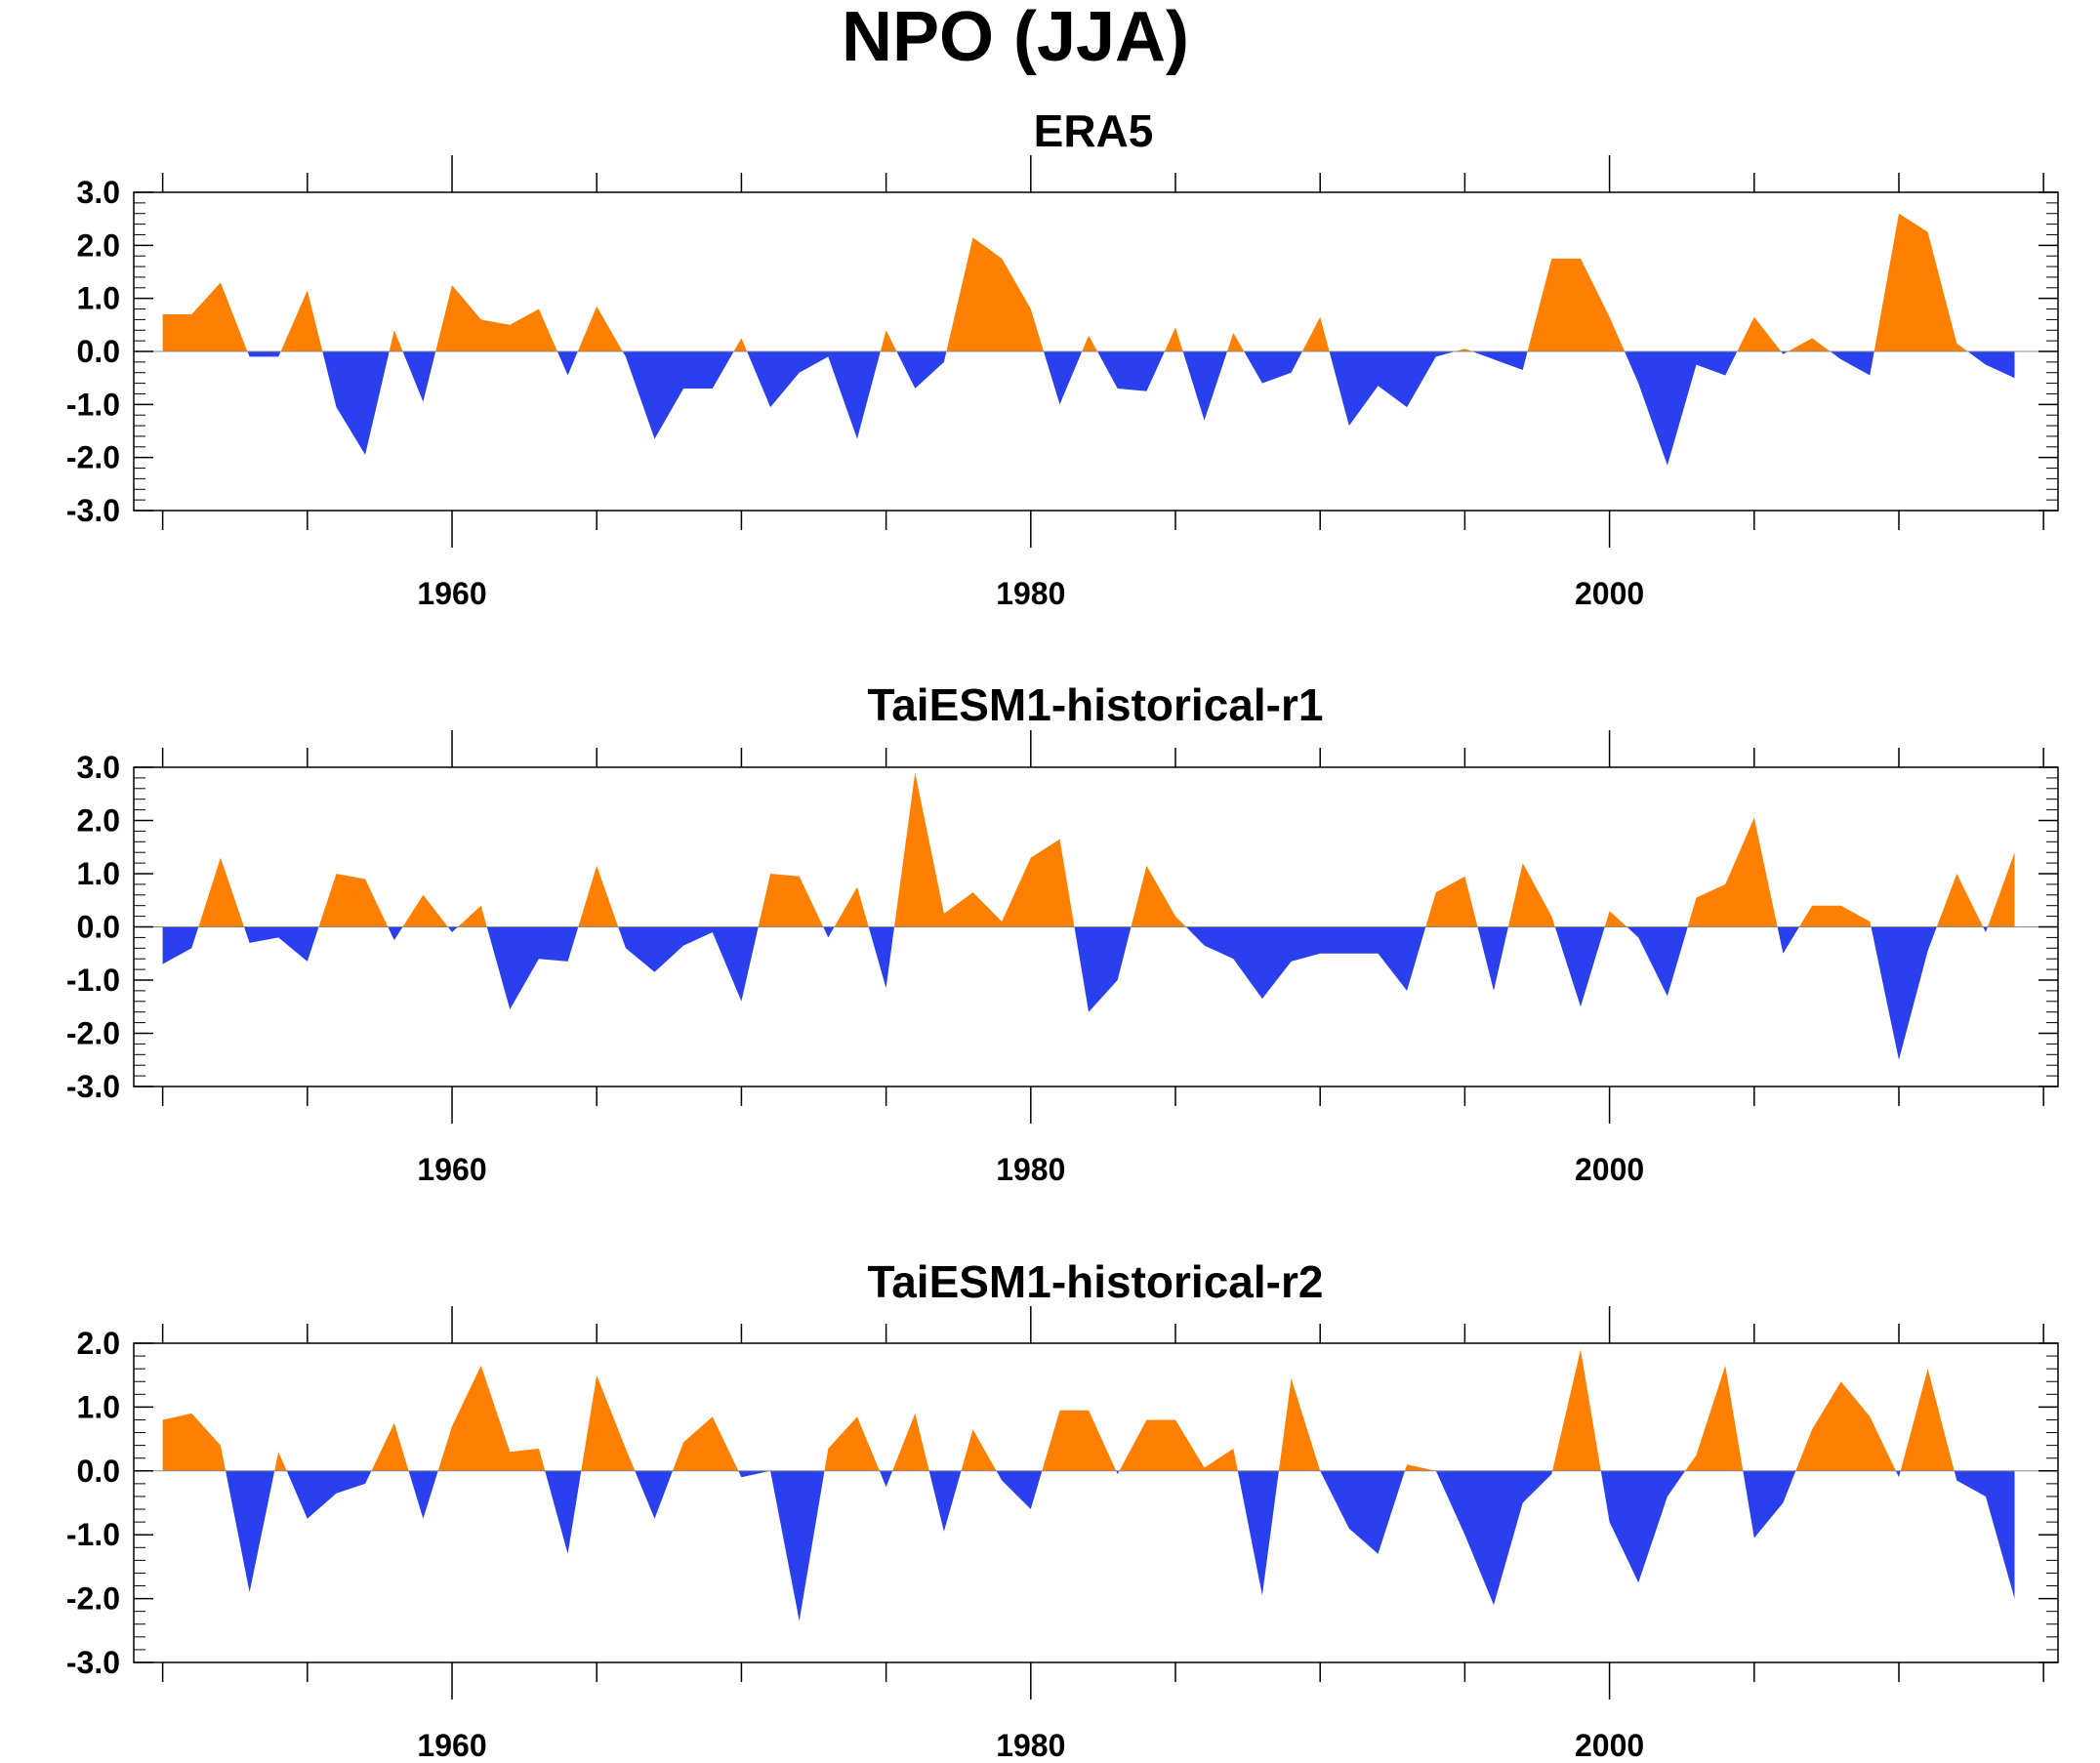 Image resolution: width=2100 pixels, height=1763 pixels. What do you see at coordinates (1094, 130) in the screenshot?
I see `panel-title: ERA5` at bounding box center [1094, 130].